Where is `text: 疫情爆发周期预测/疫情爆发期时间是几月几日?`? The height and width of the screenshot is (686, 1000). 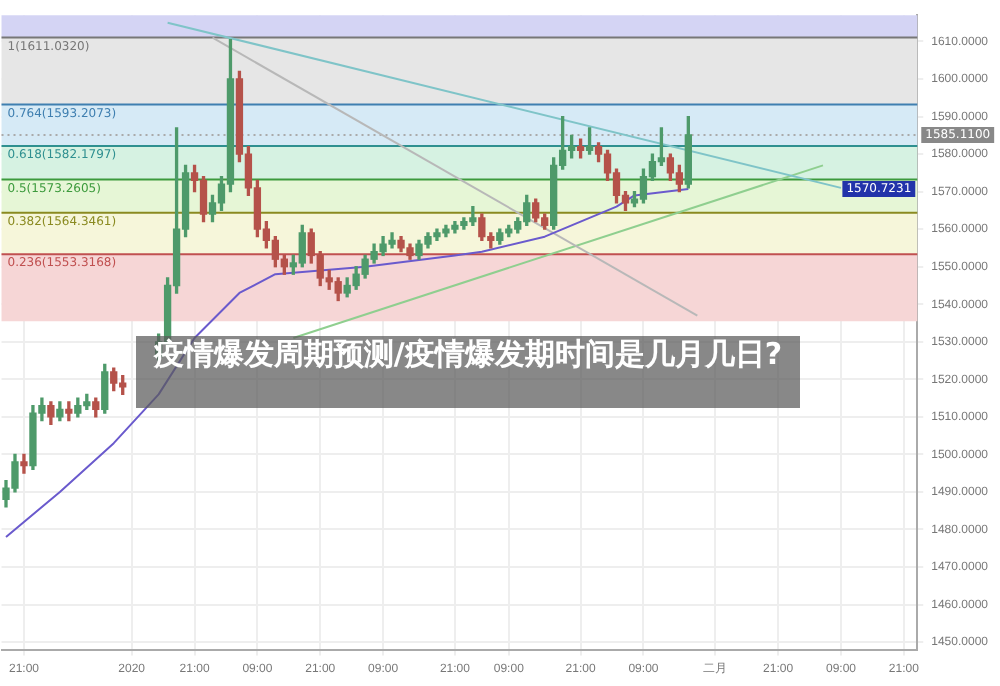 text: 疫情爆发周期预测/疫情爆发期时间是几月几日? is located at coordinates (468, 372).